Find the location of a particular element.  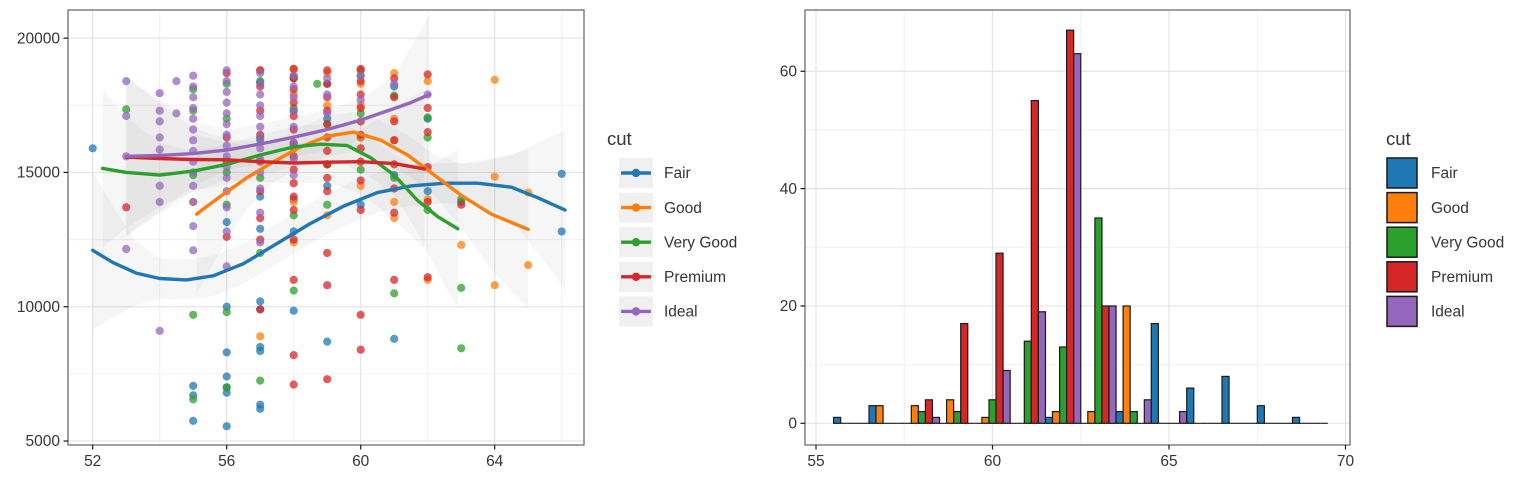

y-tick-label: 5000 is located at coordinates (43, 441).